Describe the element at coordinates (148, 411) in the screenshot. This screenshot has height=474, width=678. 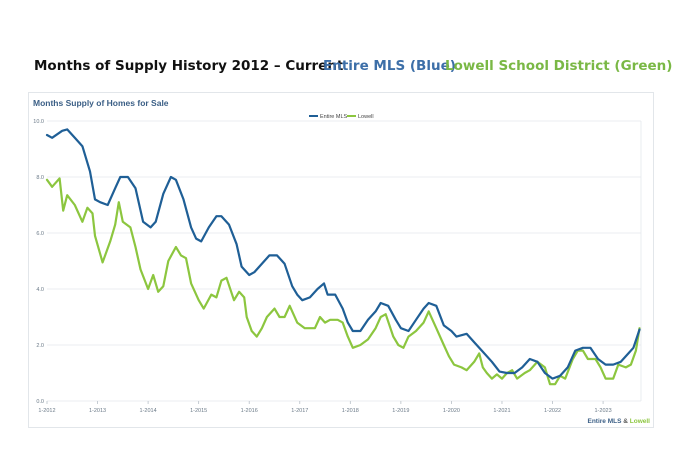
I see `x-tick-label: 1-2014` at that location.